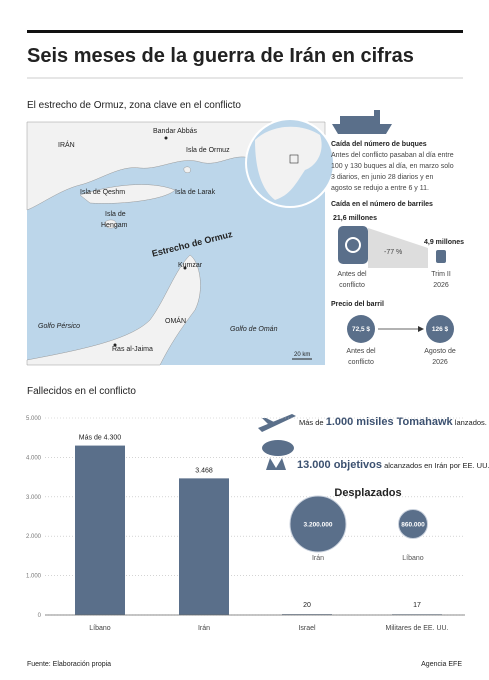 This screenshot has width=489, height=680. What do you see at coordinates (441, 285) in the screenshot?
I see `barrels-label: 2026` at bounding box center [441, 285].